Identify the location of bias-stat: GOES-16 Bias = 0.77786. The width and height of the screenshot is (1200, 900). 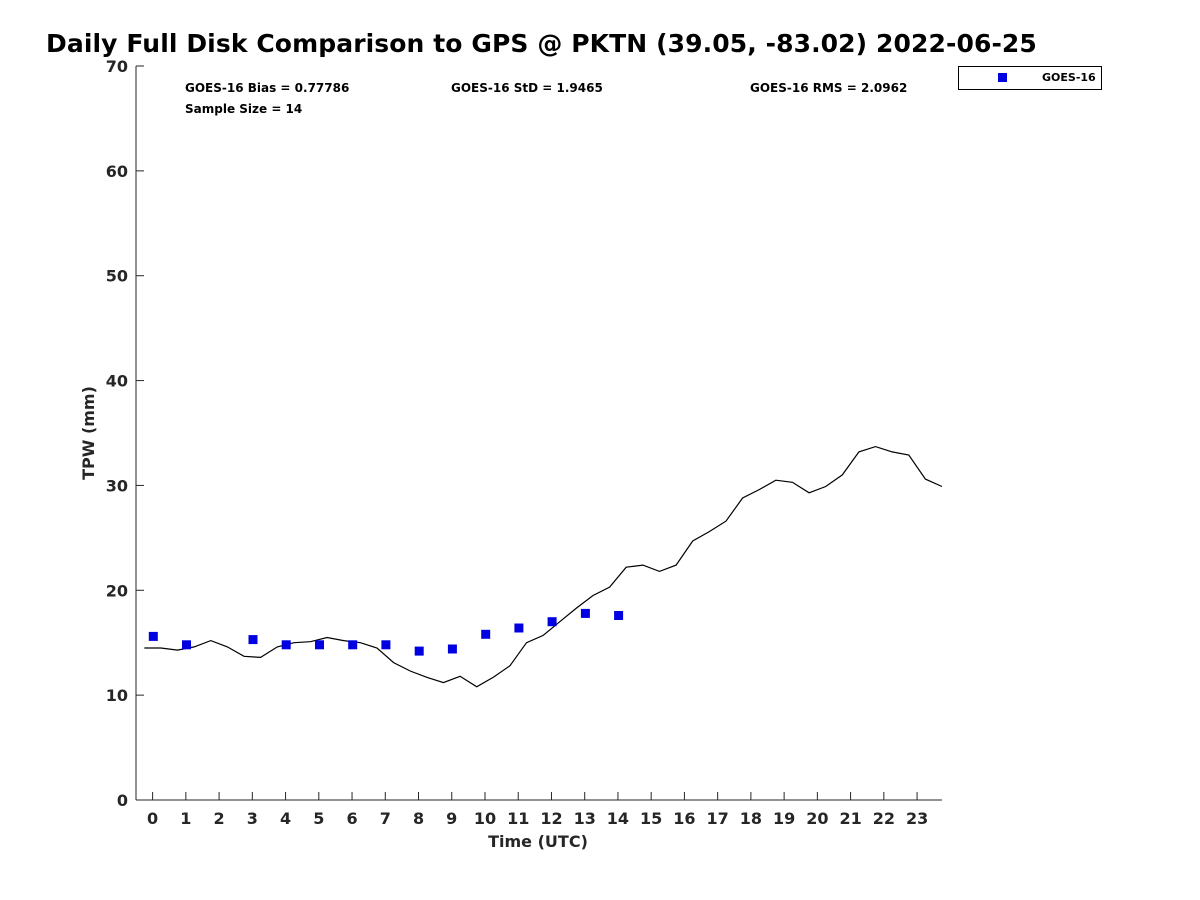
(267, 88).